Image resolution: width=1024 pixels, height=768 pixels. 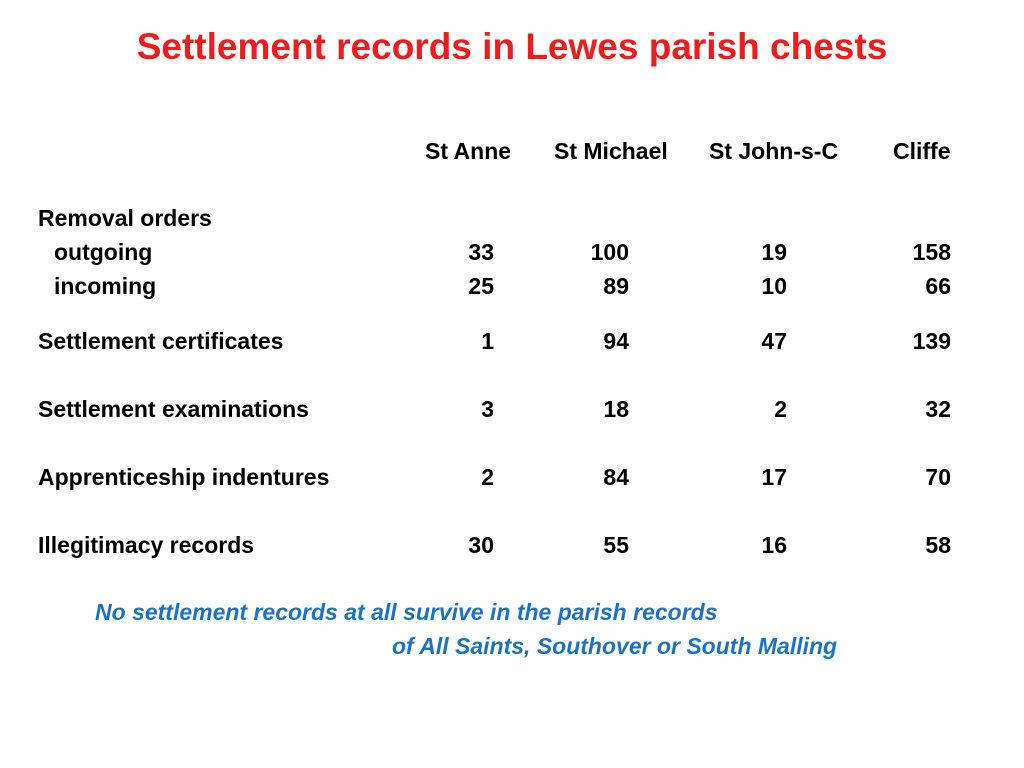 What do you see at coordinates (146, 545) in the screenshot?
I see `row-label-illegitimacy-records: Illegitimacy records` at bounding box center [146, 545].